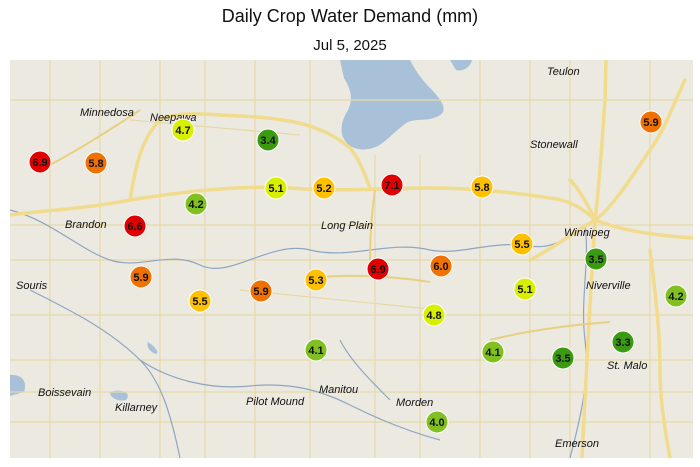 Image resolution: width=700 pixels, height=467 pixels. I want to click on station-value: 5.3, so click(315, 281).